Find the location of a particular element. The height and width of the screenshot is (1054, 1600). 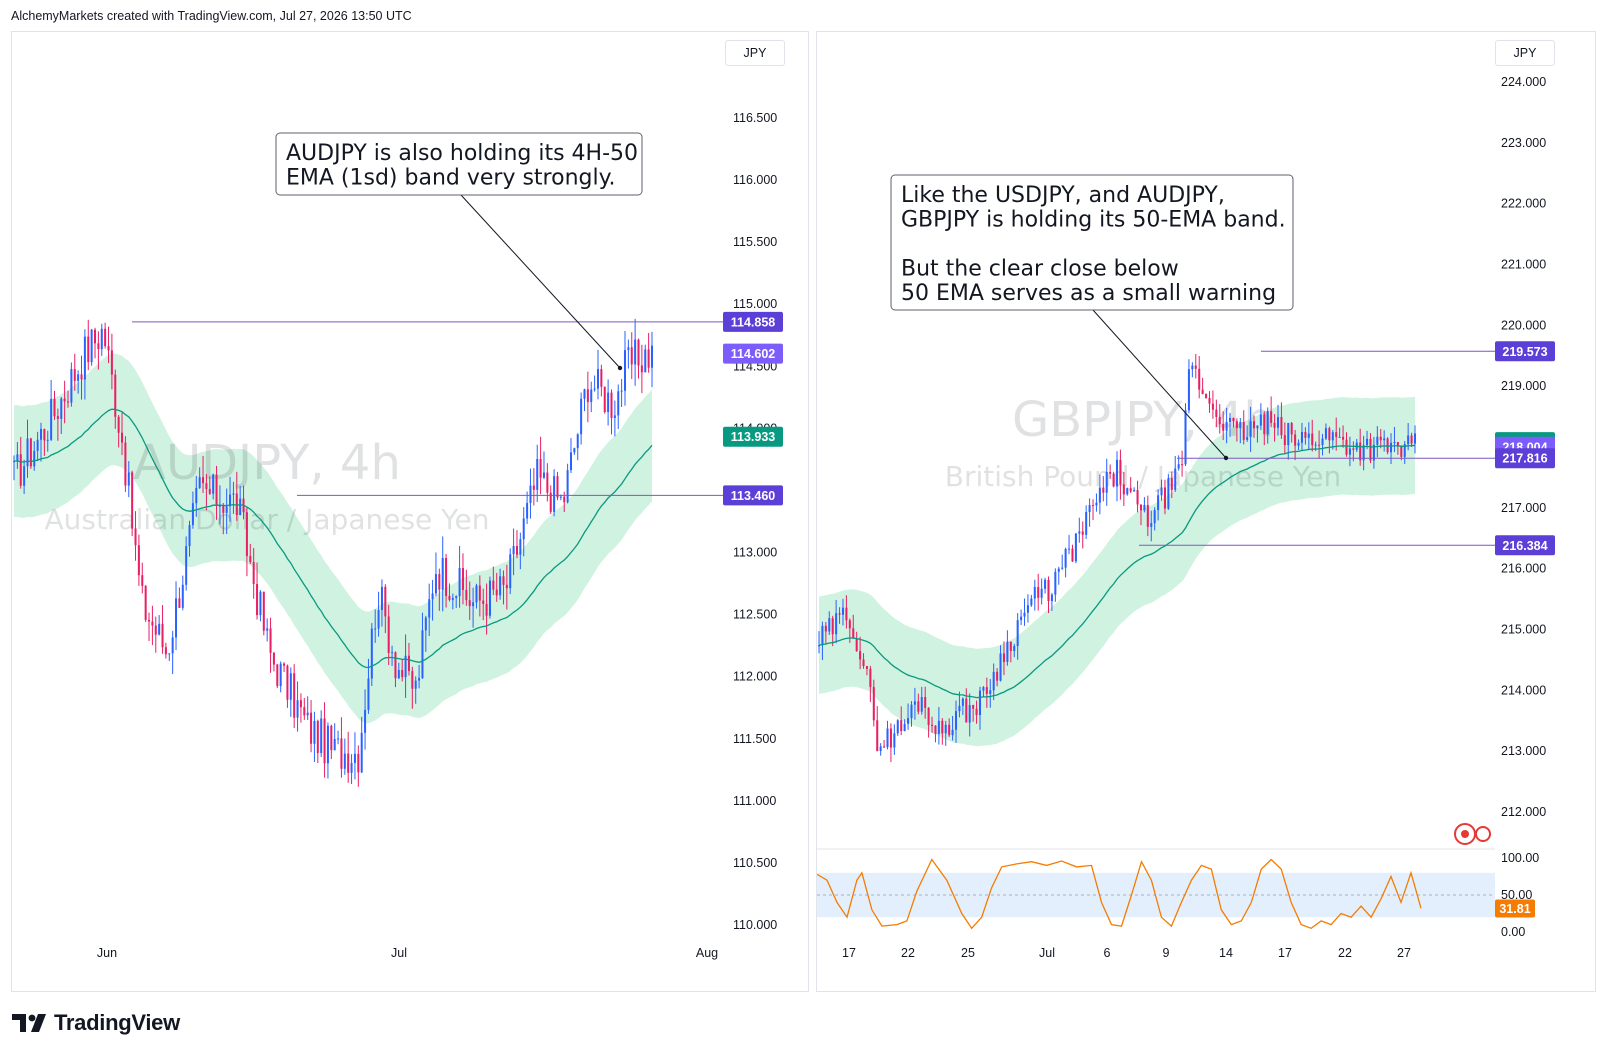

gbpjpy-x-tick: 27 is located at coordinates (1404, 953).